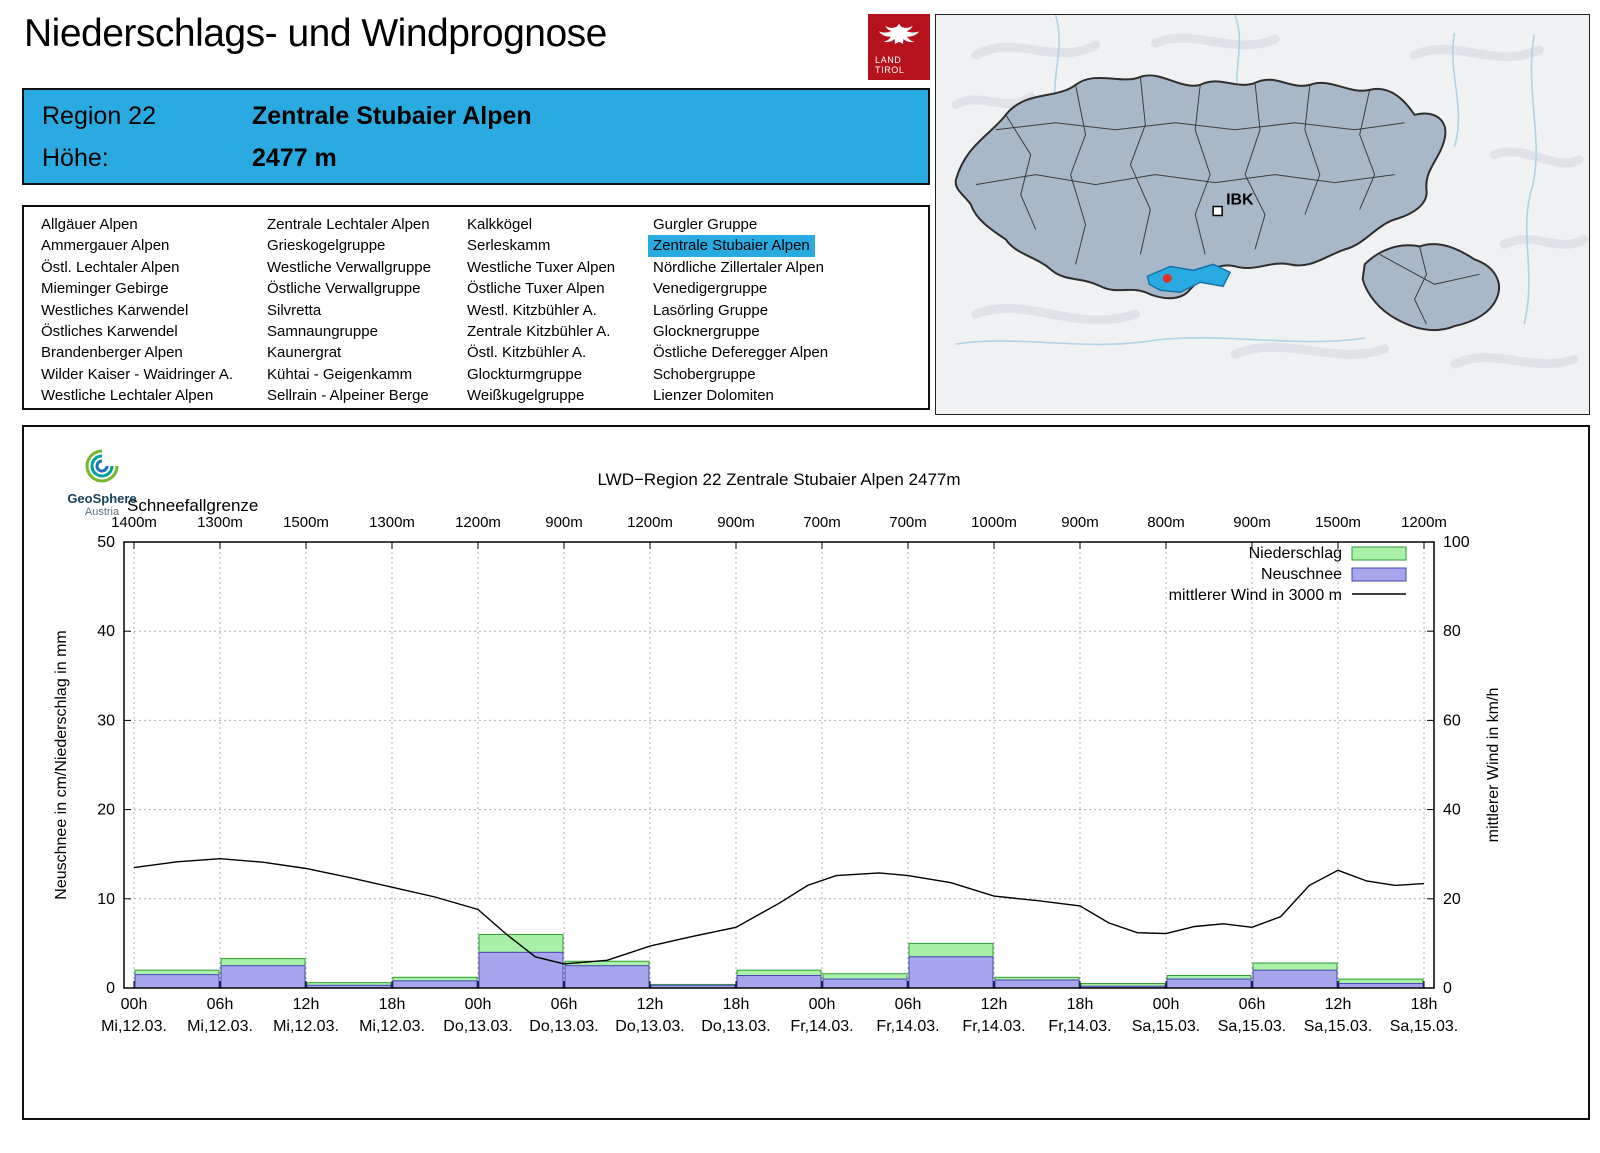  I want to click on geosphere-name: GeoSphere, so click(102, 498).